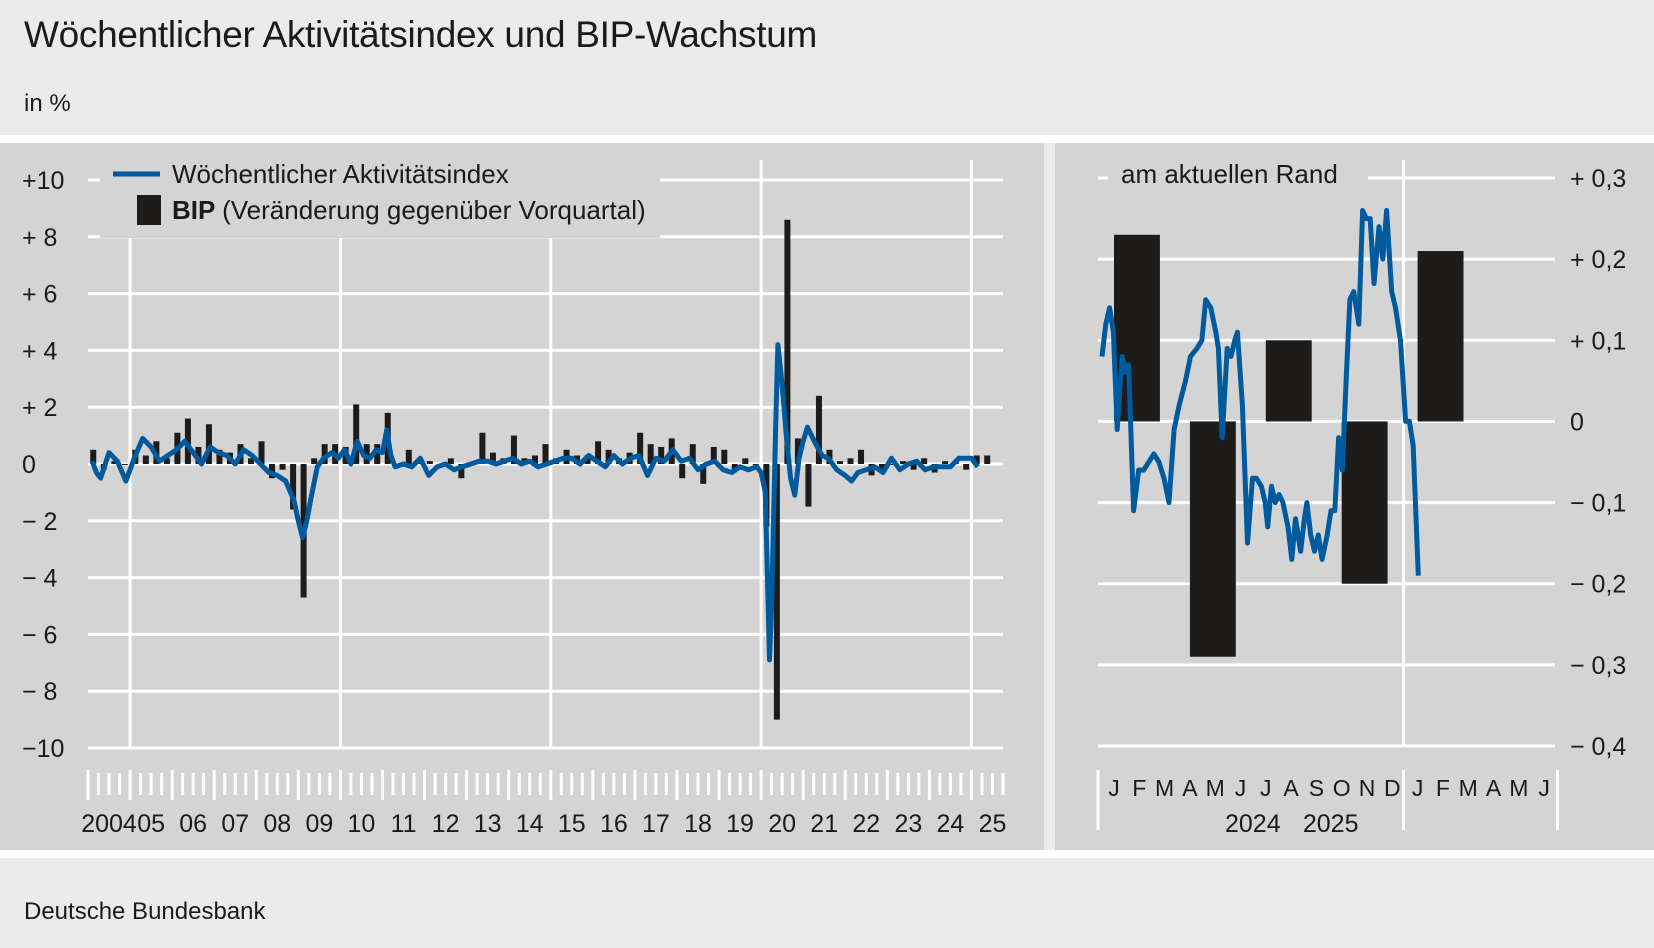 Image resolution: width=1654 pixels, height=948 pixels. I want to click on x-tick-label: 23, so click(908, 824).